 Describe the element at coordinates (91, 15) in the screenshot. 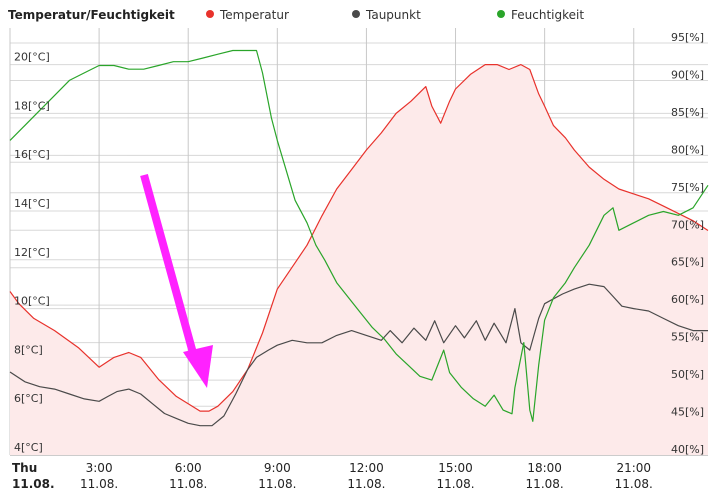

I see `chart-title: Temperatur/Feuchtigkeit` at that location.